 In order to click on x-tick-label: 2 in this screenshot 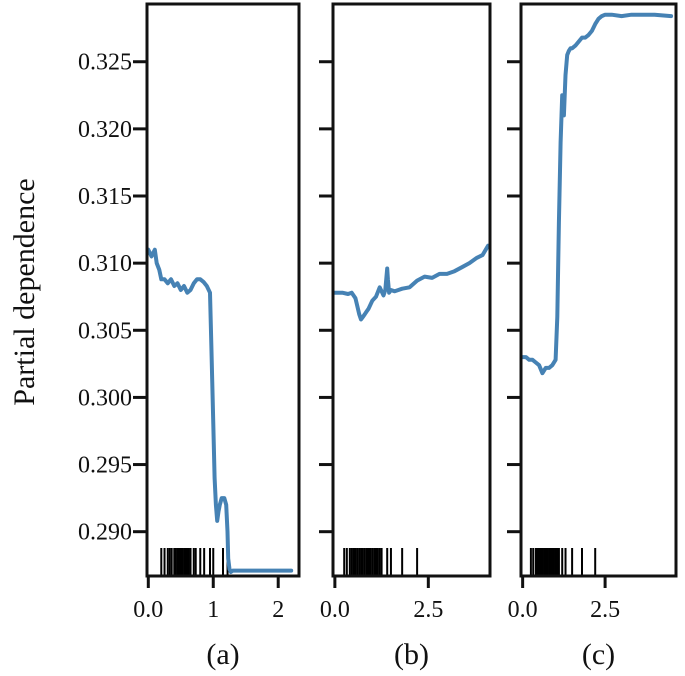, I will do `click(278, 610)`.